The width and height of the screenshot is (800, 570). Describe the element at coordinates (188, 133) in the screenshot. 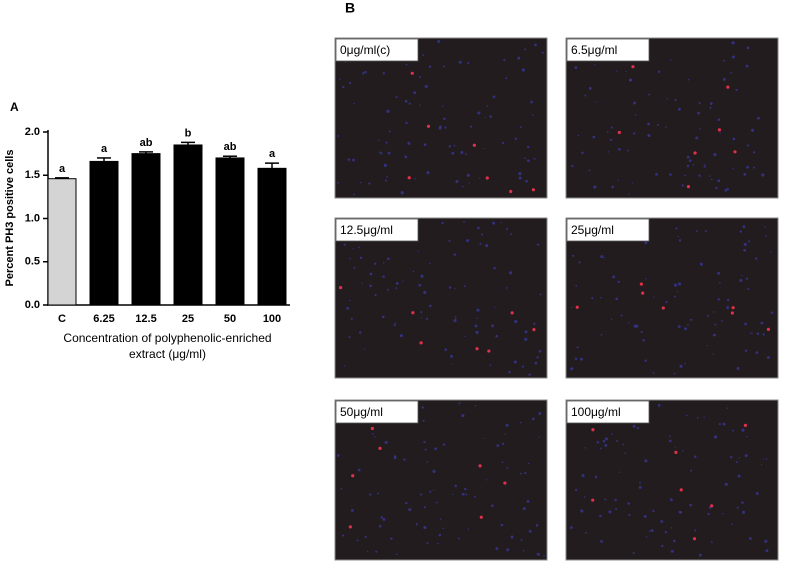

I see `significance-label: b` at that location.